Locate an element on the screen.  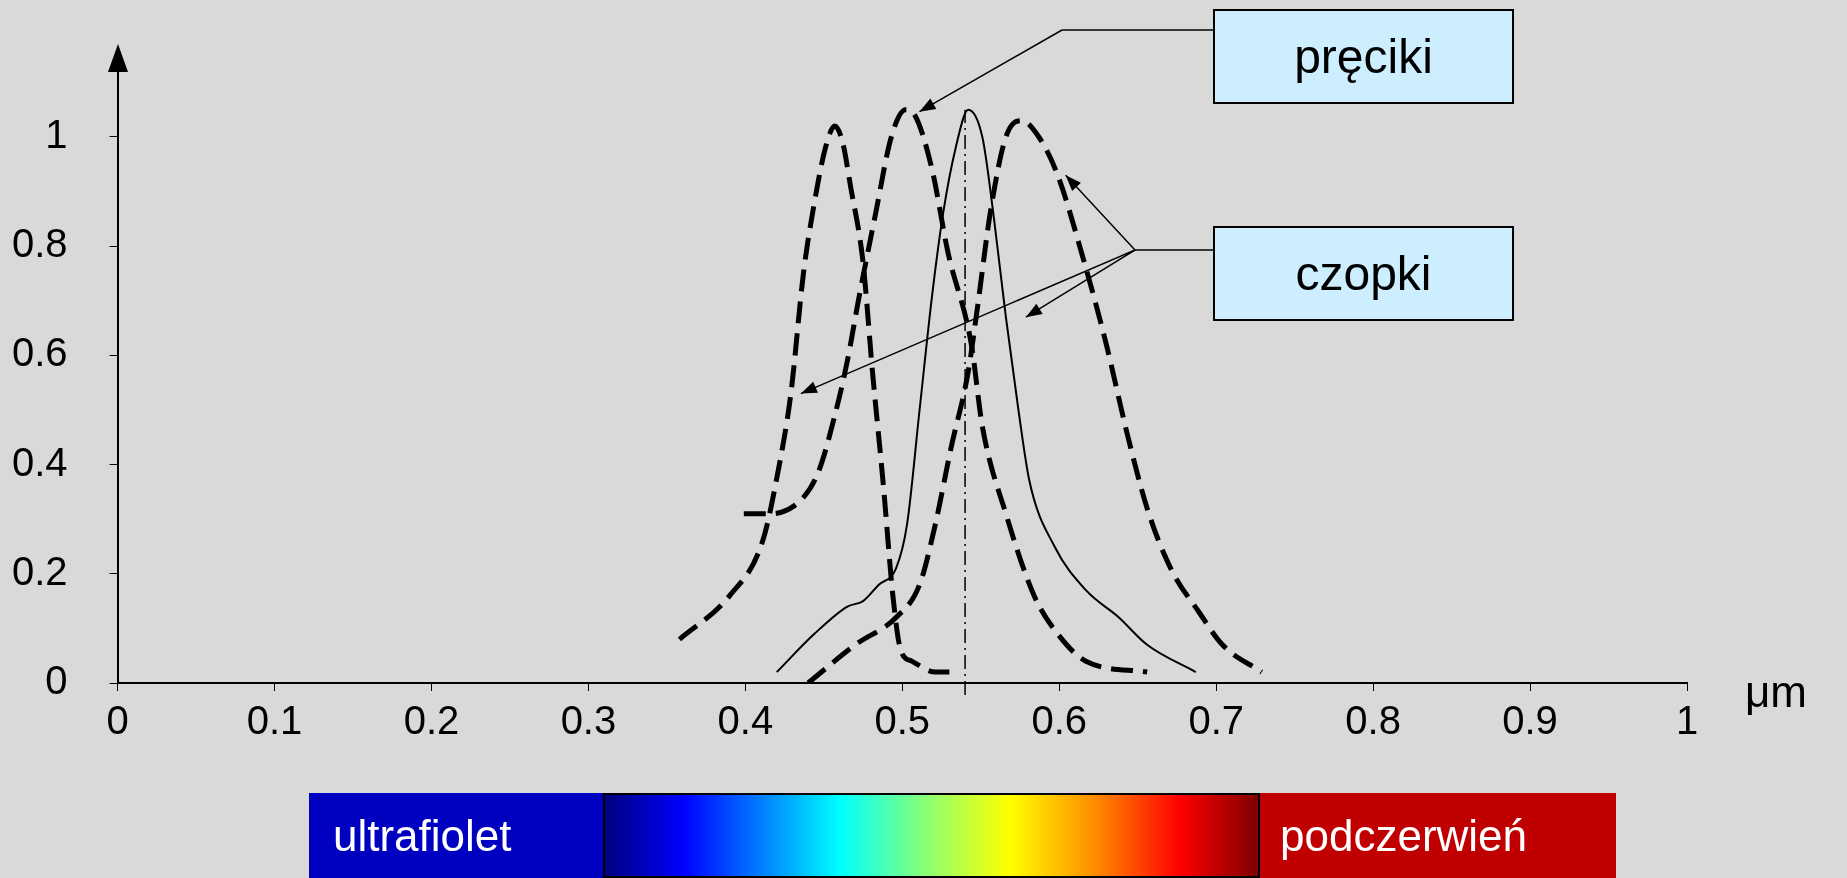
label-box: pręciki is located at coordinates (1363, 56).